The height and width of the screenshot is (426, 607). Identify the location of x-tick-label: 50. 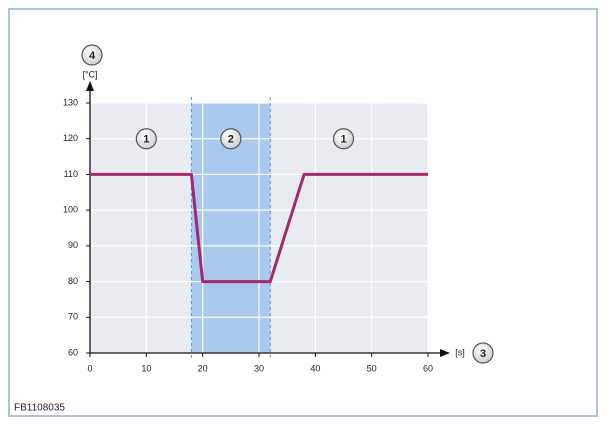
(372, 368).